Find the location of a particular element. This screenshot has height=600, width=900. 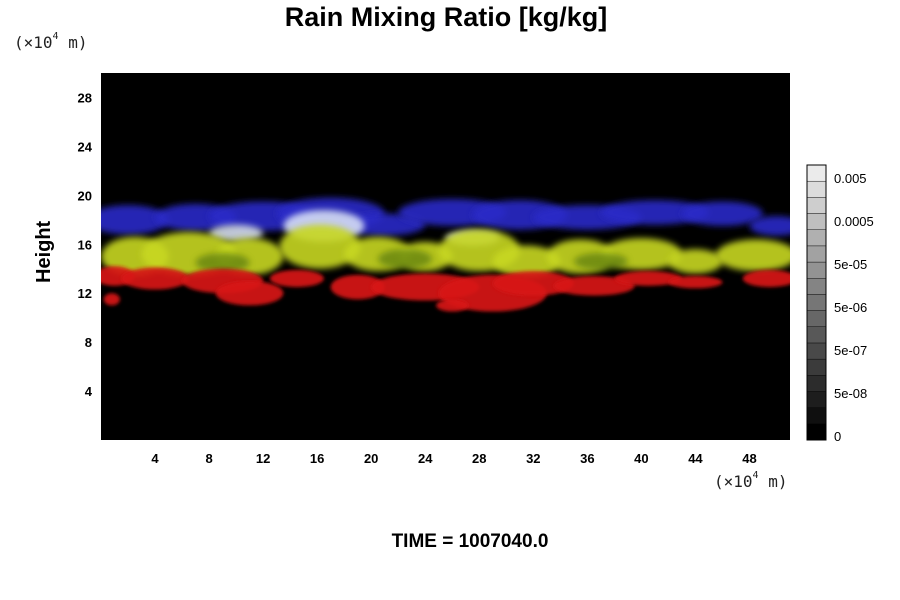

x-tick-label: 40 is located at coordinates (641, 458).